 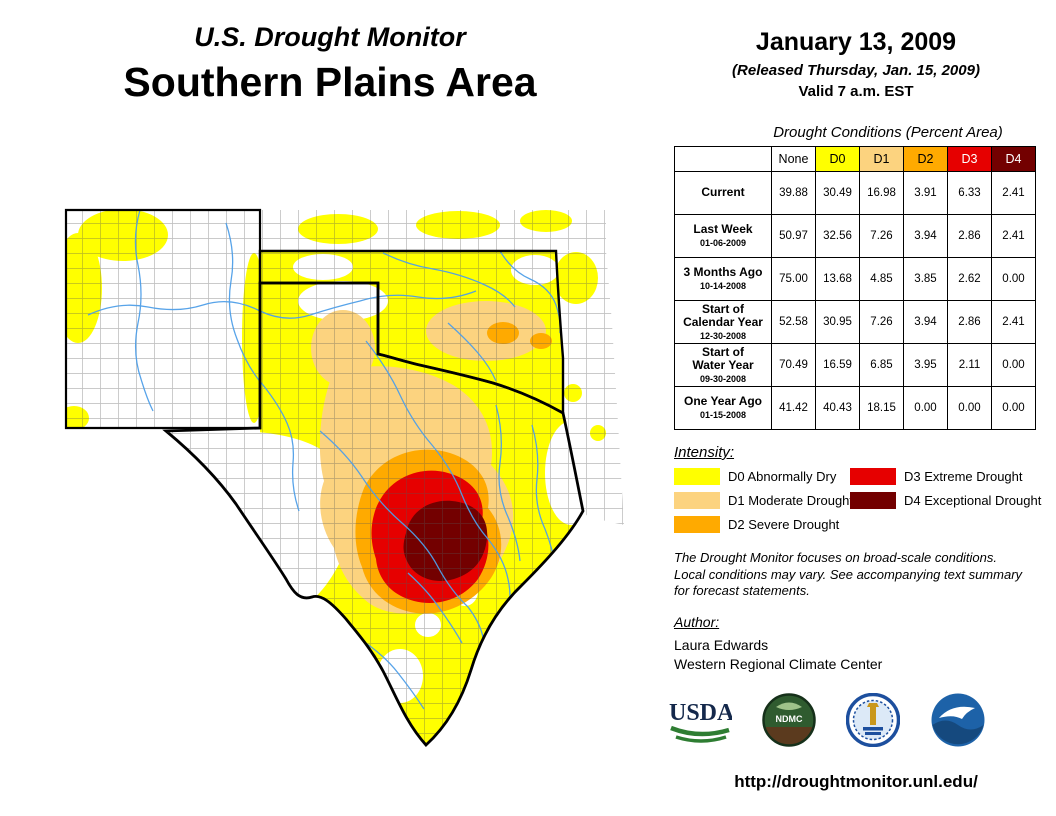 What do you see at coordinates (723, 159) in the screenshot?
I see `table-corner-cell` at bounding box center [723, 159].